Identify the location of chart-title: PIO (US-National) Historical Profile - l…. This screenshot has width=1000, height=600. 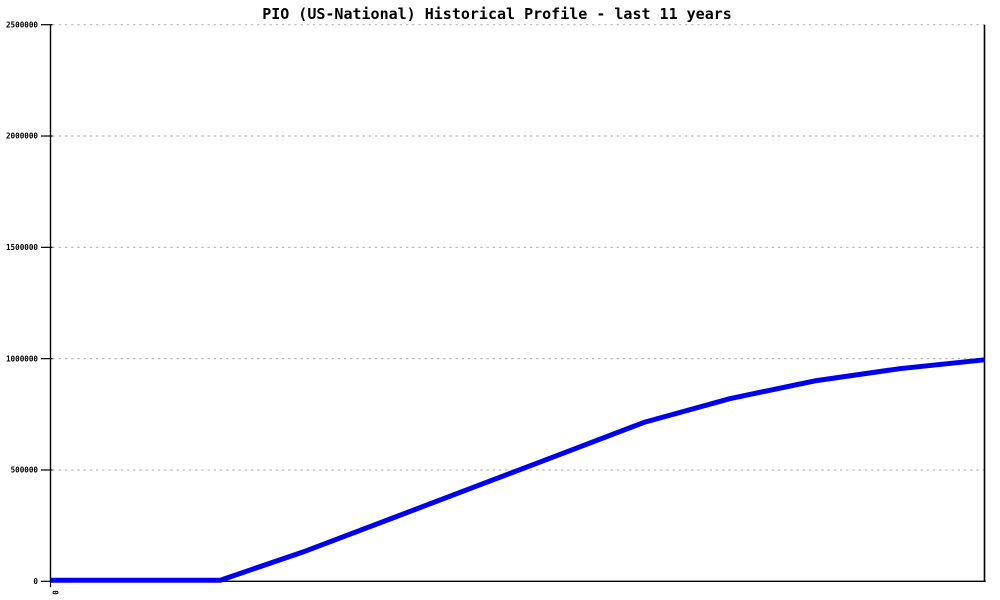
(497, 14).